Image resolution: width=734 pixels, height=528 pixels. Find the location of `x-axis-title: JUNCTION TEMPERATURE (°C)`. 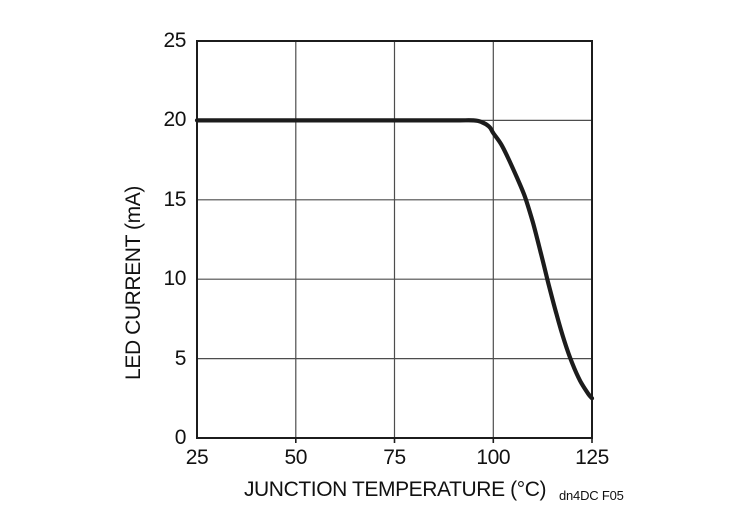

x-axis-title: JUNCTION TEMPERATURE (°C) is located at coordinates (395, 489).